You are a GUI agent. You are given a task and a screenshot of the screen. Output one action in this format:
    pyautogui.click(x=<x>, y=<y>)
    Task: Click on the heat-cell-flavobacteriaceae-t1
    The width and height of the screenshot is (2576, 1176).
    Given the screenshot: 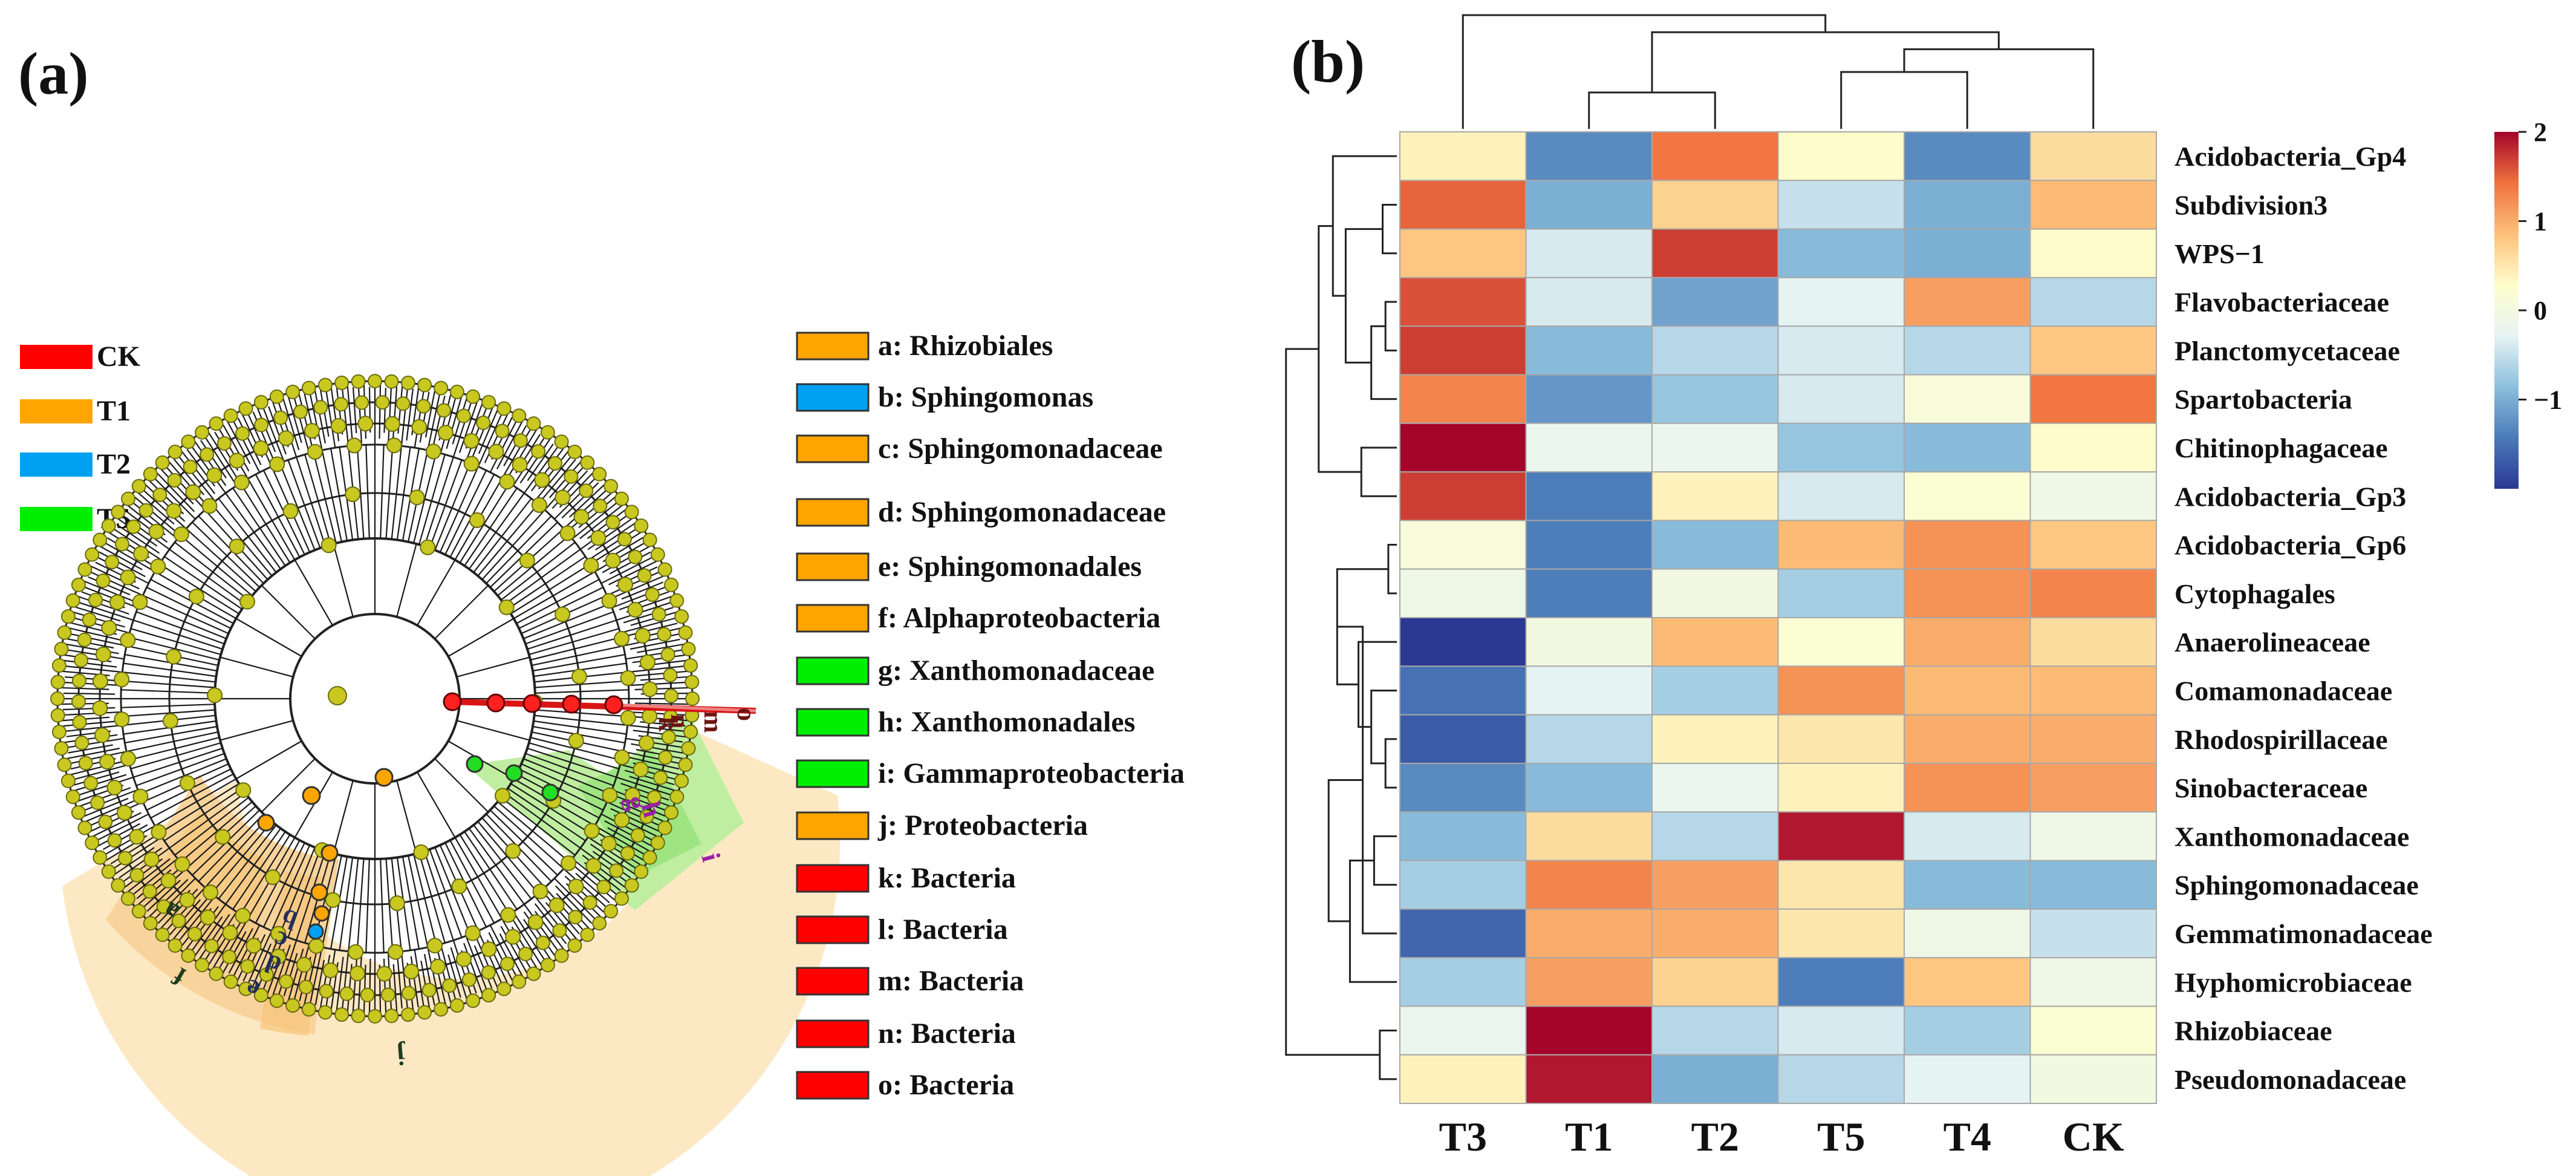 What is the action you would take?
    pyautogui.click(x=1589, y=301)
    